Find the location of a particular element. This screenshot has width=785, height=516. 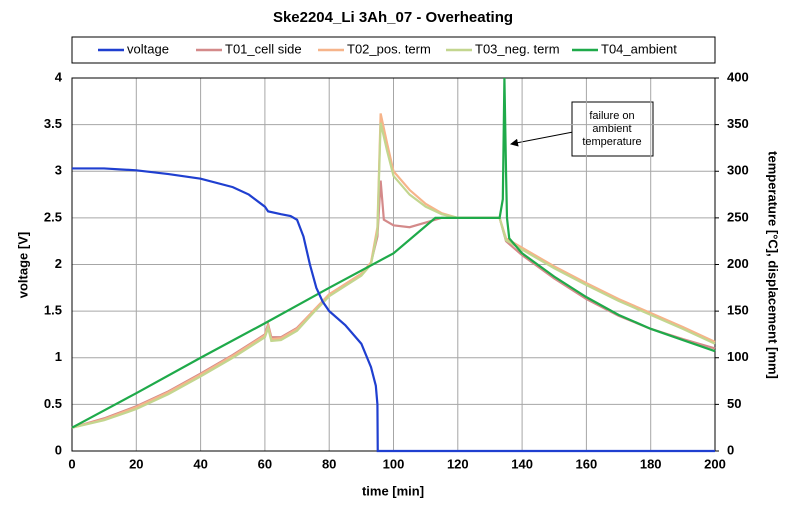

y2-tick-label: 0 is located at coordinates (730, 449).